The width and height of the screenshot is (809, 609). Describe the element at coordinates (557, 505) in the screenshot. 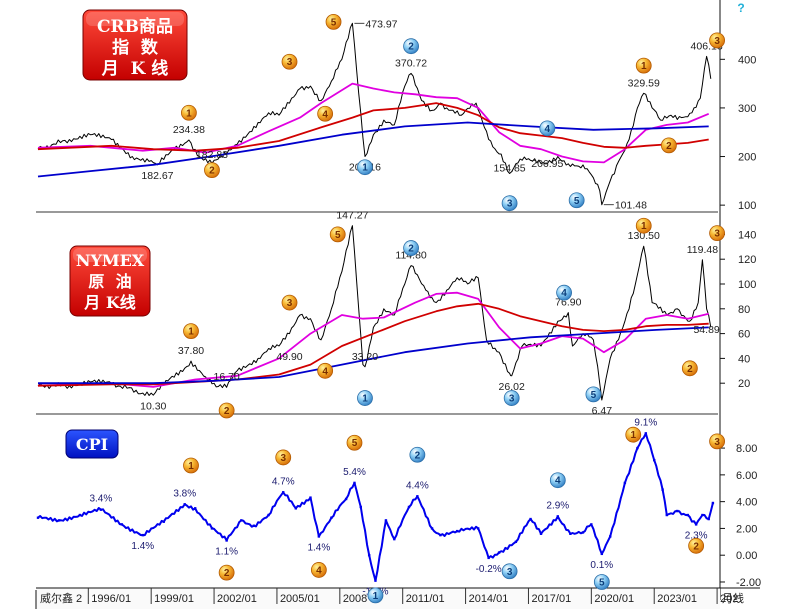

I see `cpi-annotation: 2.9%` at that location.